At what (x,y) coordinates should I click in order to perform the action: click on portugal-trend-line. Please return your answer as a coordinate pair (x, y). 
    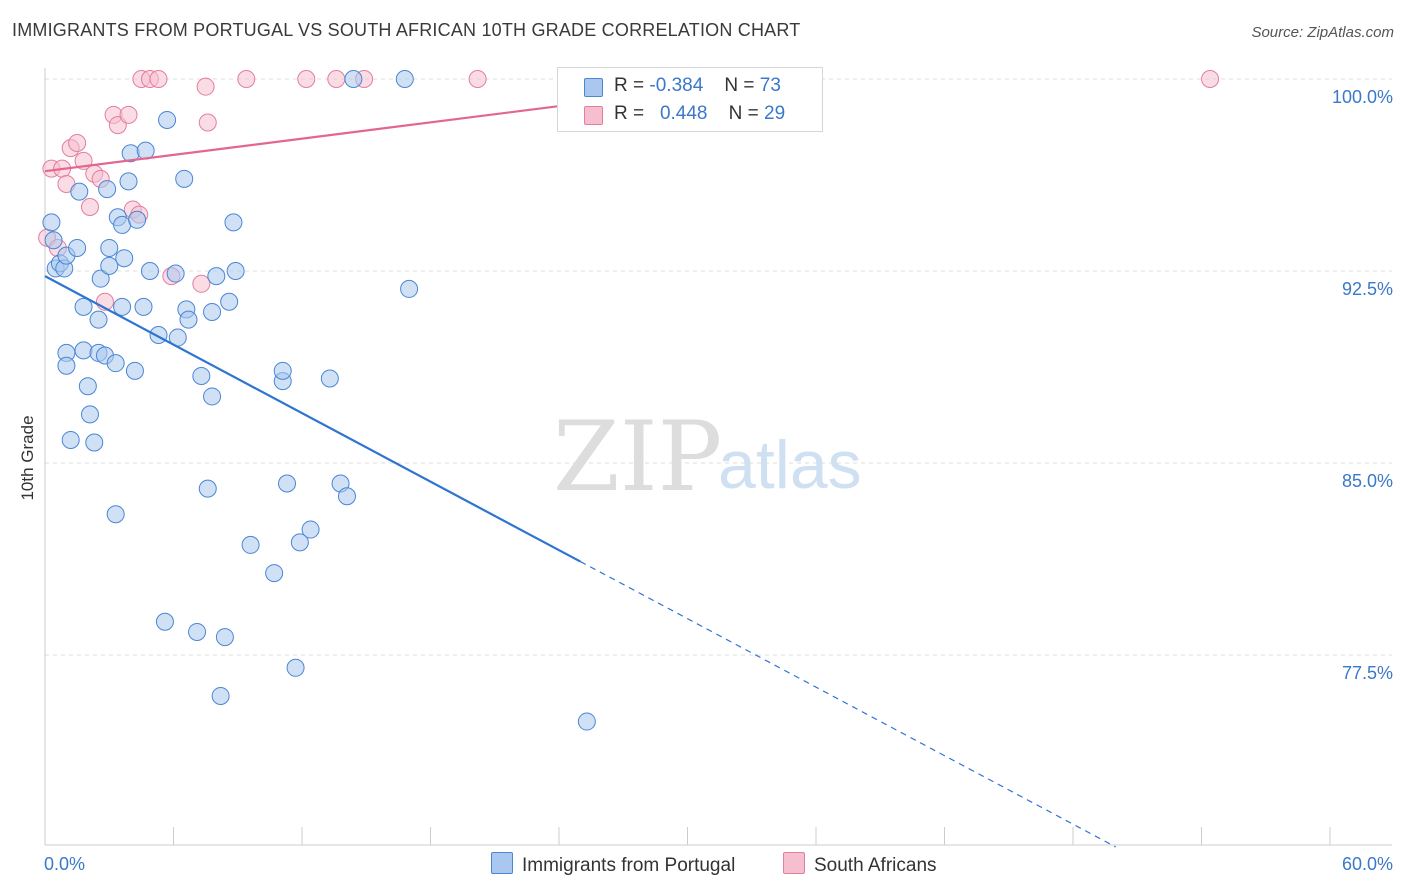
    Looking at the image, I should click on (312, 419).